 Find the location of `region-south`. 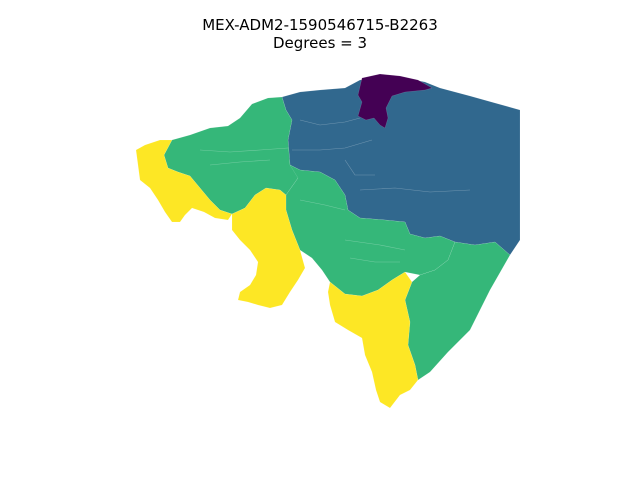

region-south is located at coordinates (373, 340).